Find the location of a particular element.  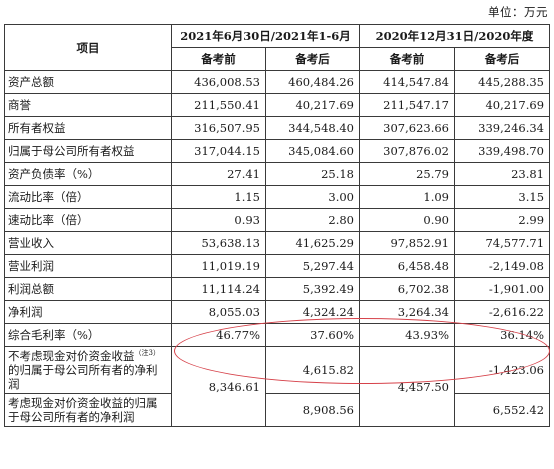

row-label-excl-cash-income-a: 不考虑现金对价资金收益 is located at coordinates (71, 356).